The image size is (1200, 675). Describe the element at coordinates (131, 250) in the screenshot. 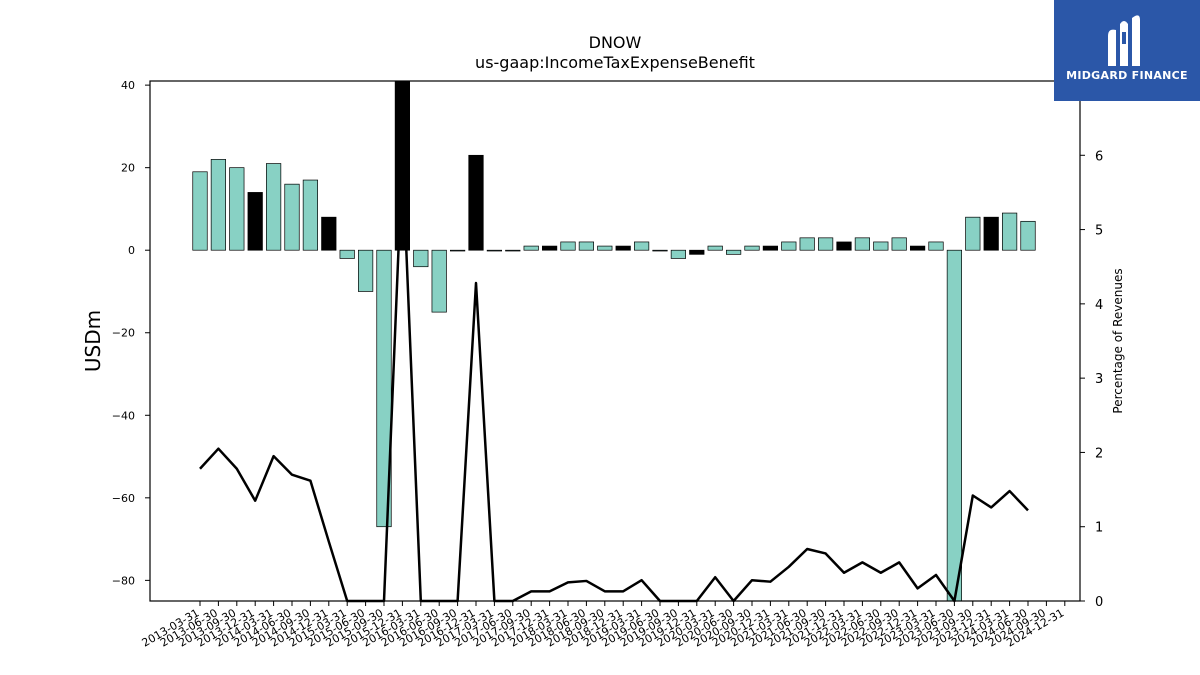

I see `y-tick-label: 0` at that location.